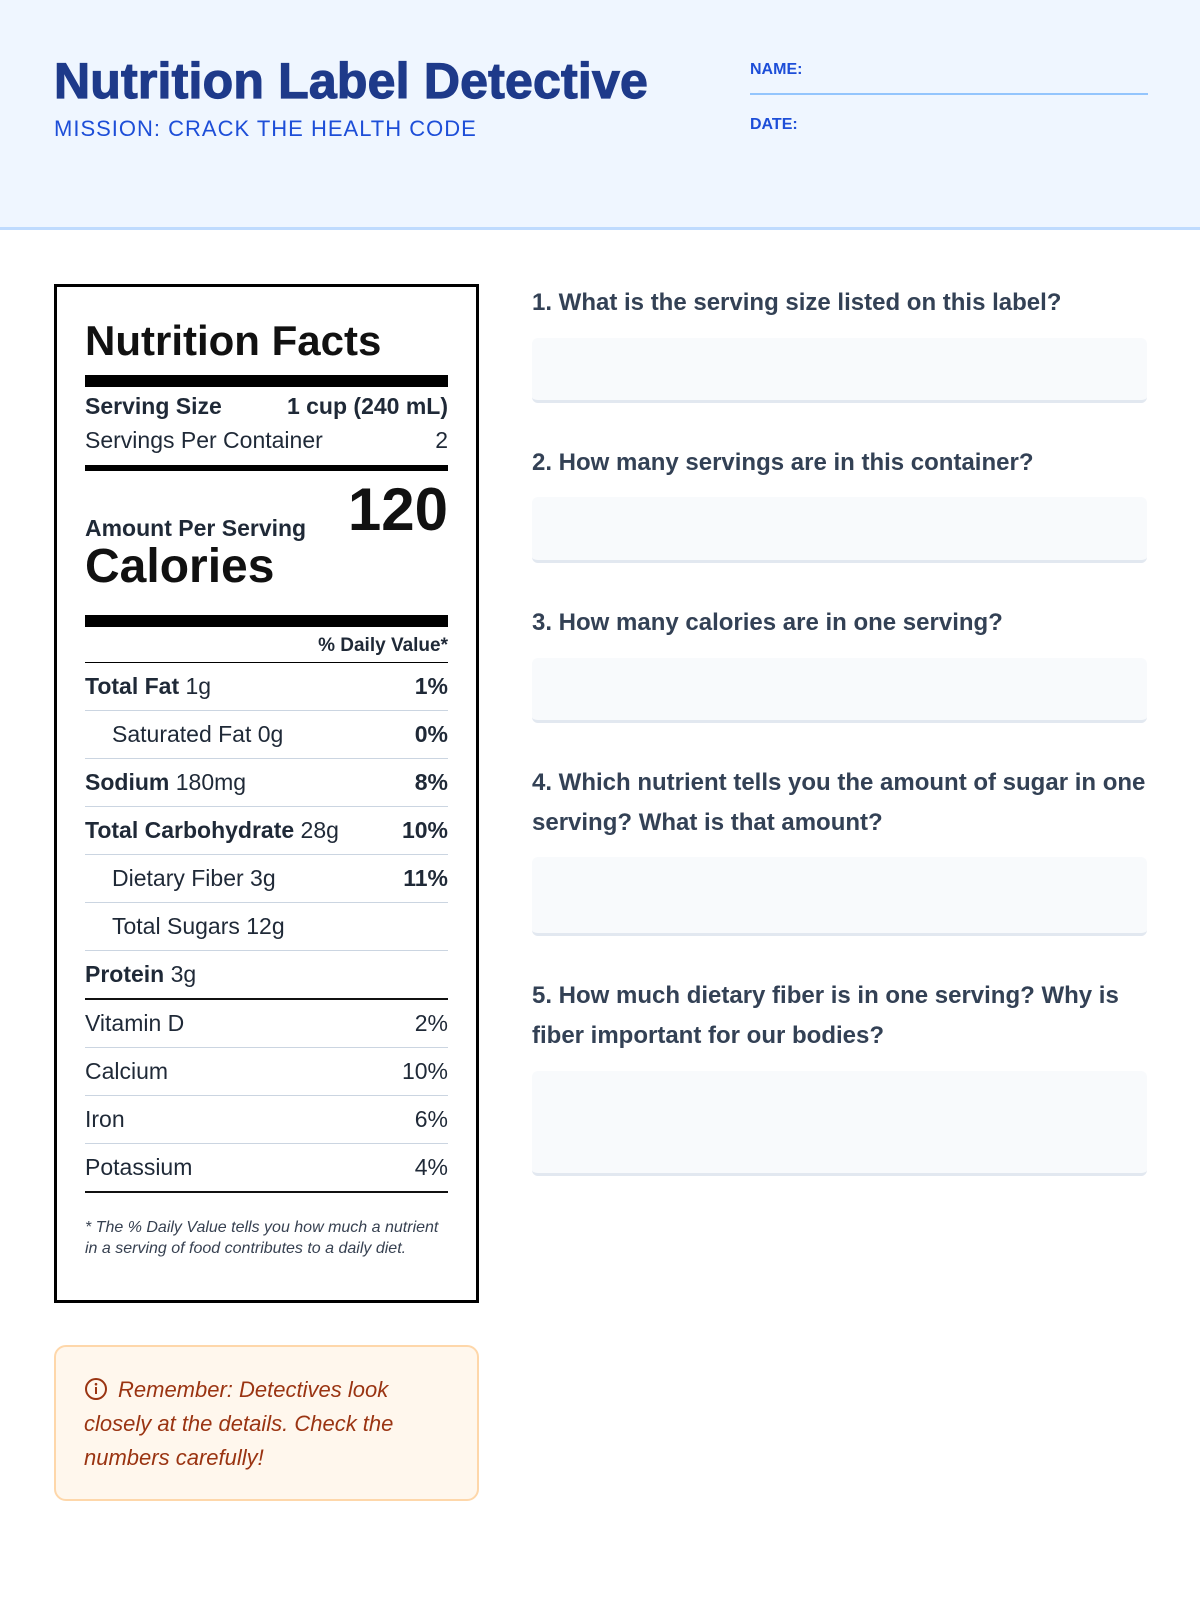  What do you see at coordinates (397, 509) in the screenshot?
I see `calories-value: 120` at bounding box center [397, 509].